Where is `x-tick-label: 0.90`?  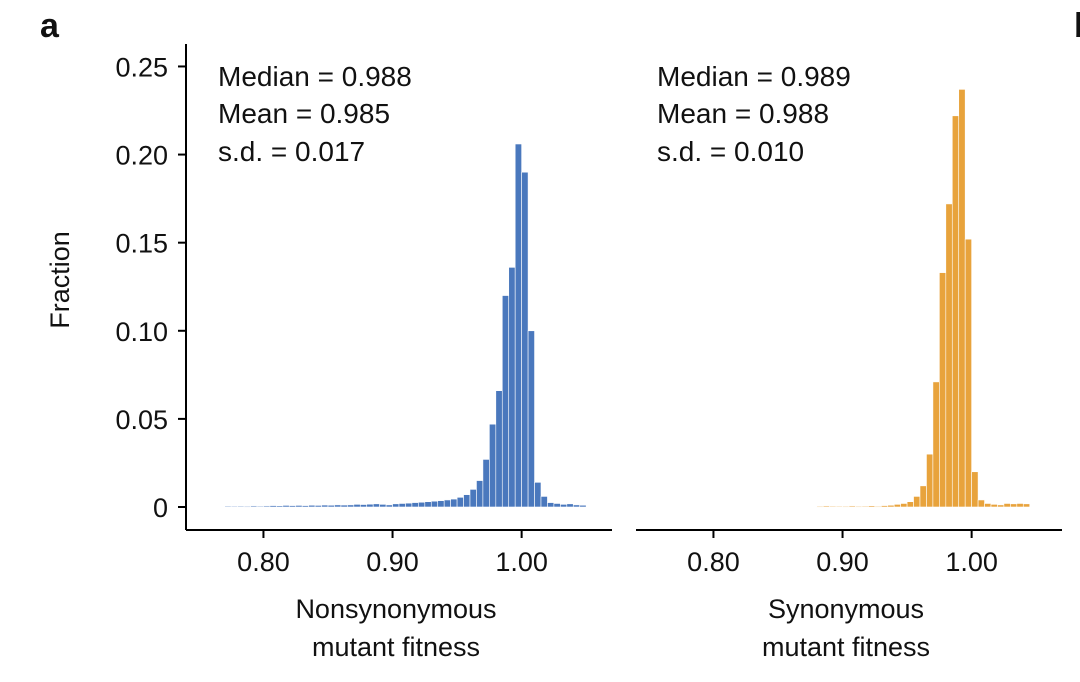 x-tick-label: 0.90 is located at coordinates (392, 562).